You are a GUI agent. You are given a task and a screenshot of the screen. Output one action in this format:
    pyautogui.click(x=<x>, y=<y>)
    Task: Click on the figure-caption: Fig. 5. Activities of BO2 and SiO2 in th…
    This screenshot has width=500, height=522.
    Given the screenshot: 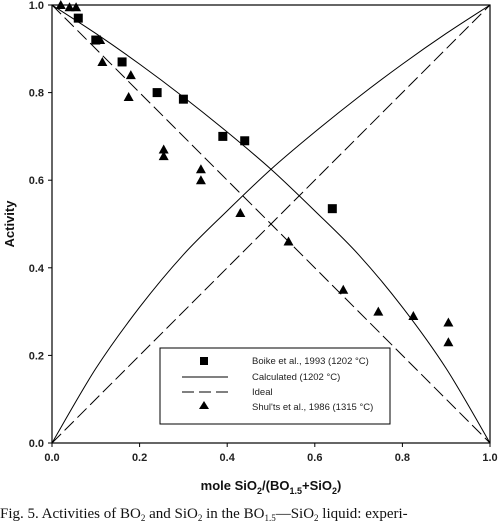 What is the action you would take?
    pyautogui.click(x=204, y=514)
    